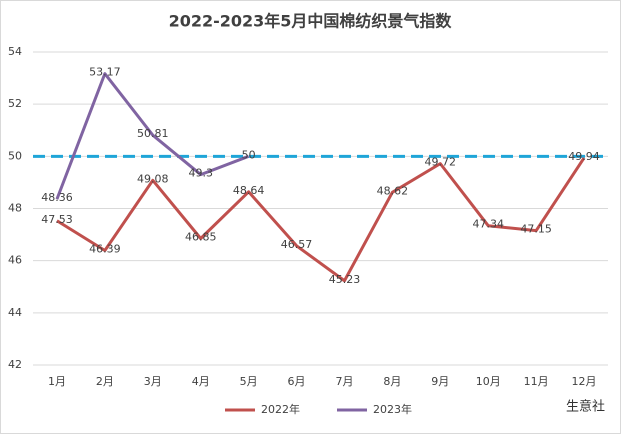  I want to click on data-label: 53.17, so click(105, 72).